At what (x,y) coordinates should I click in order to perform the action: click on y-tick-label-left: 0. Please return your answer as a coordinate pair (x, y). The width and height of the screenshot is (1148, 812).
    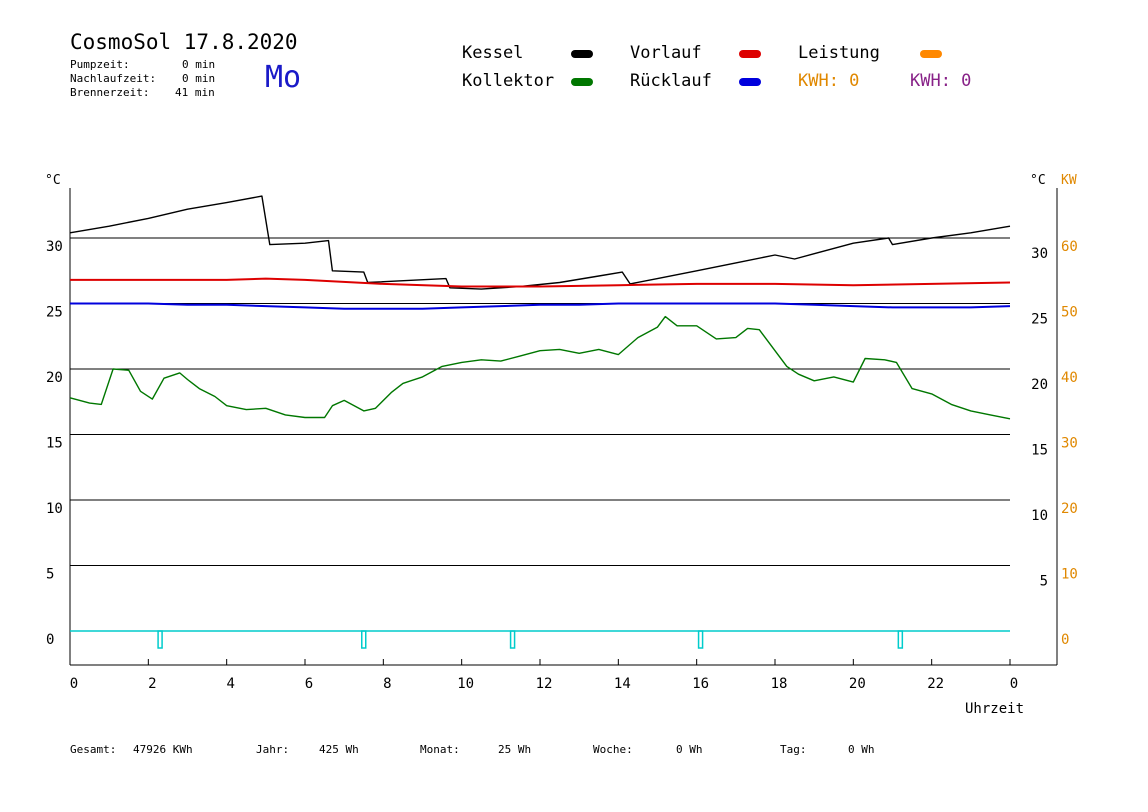
    Looking at the image, I should click on (50, 640).